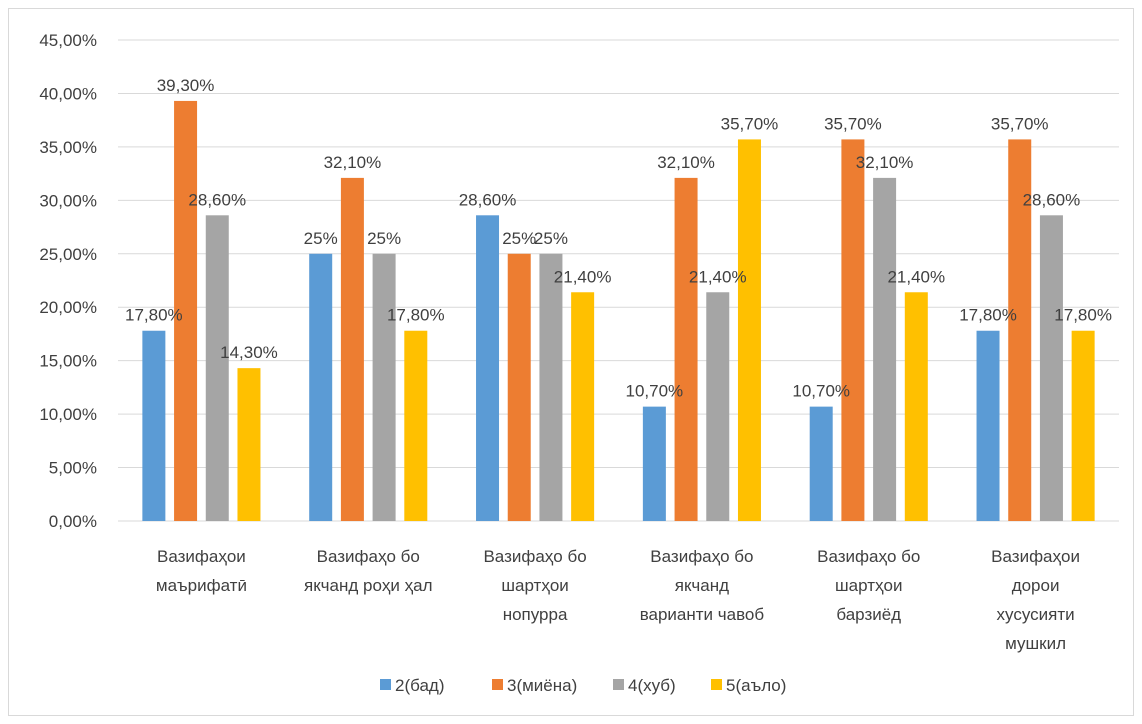  Describe the element at coordinates (583, 685) in the screenshot. I see `legend: 2(бад) 3(миёна) 4(хуб) 5(аъло)` at that location.